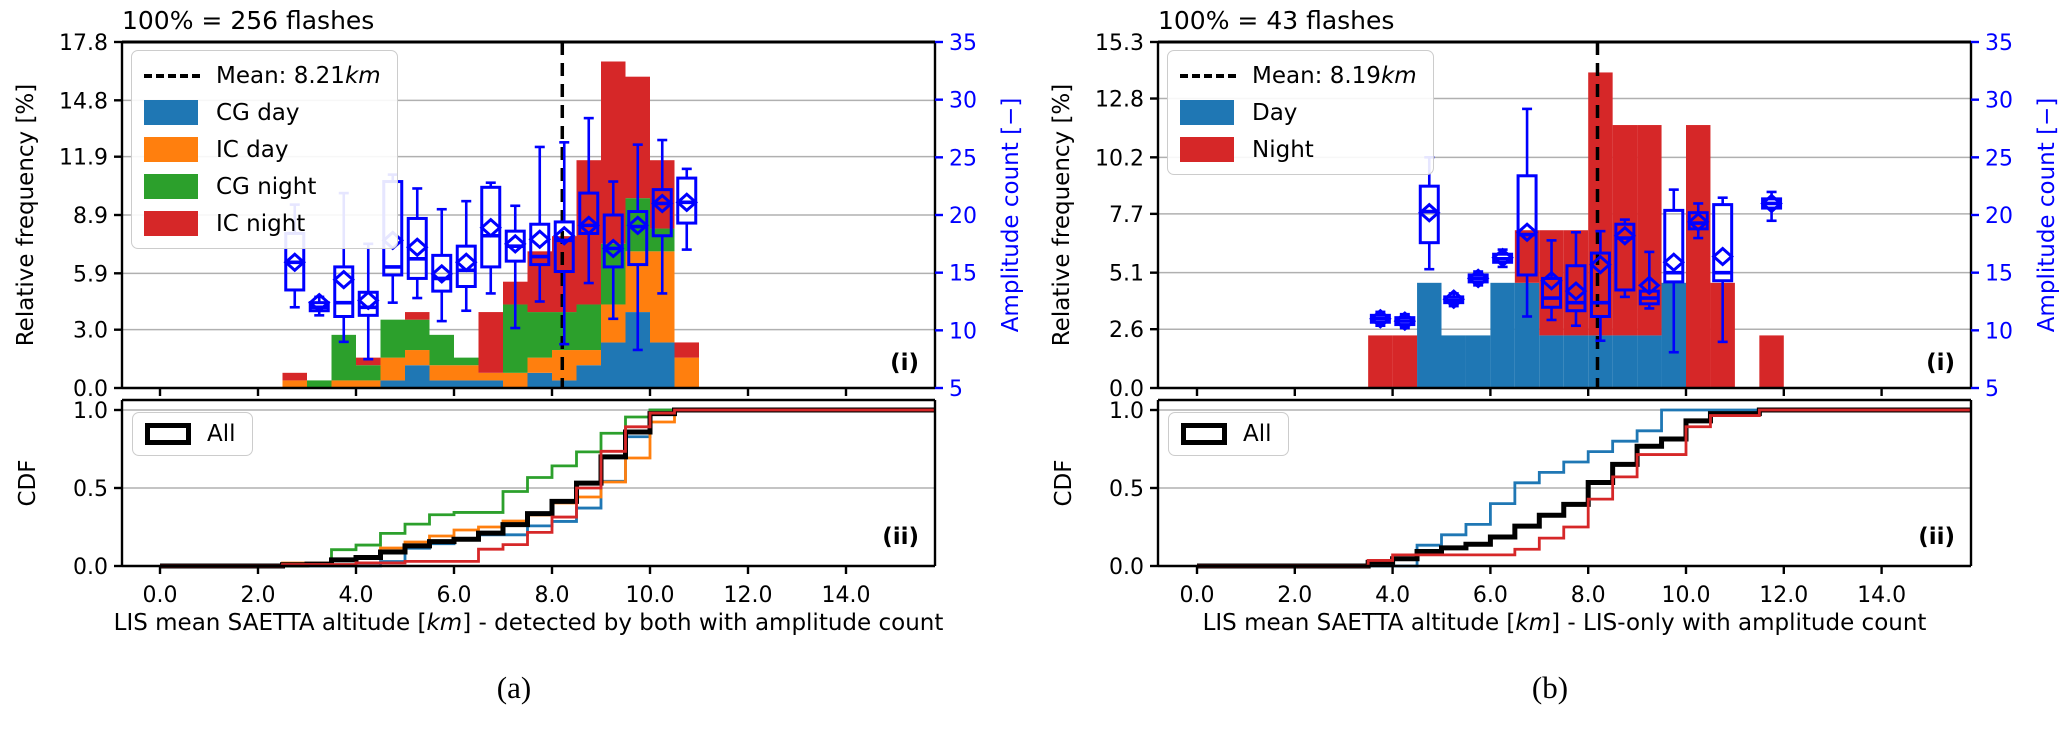 The height and width of the screenshot is (744, 2067). Describe the element at coordinates (248, 20) in the screenshot. I see `panel-a-title: 100% = 256 flashes` at that location.